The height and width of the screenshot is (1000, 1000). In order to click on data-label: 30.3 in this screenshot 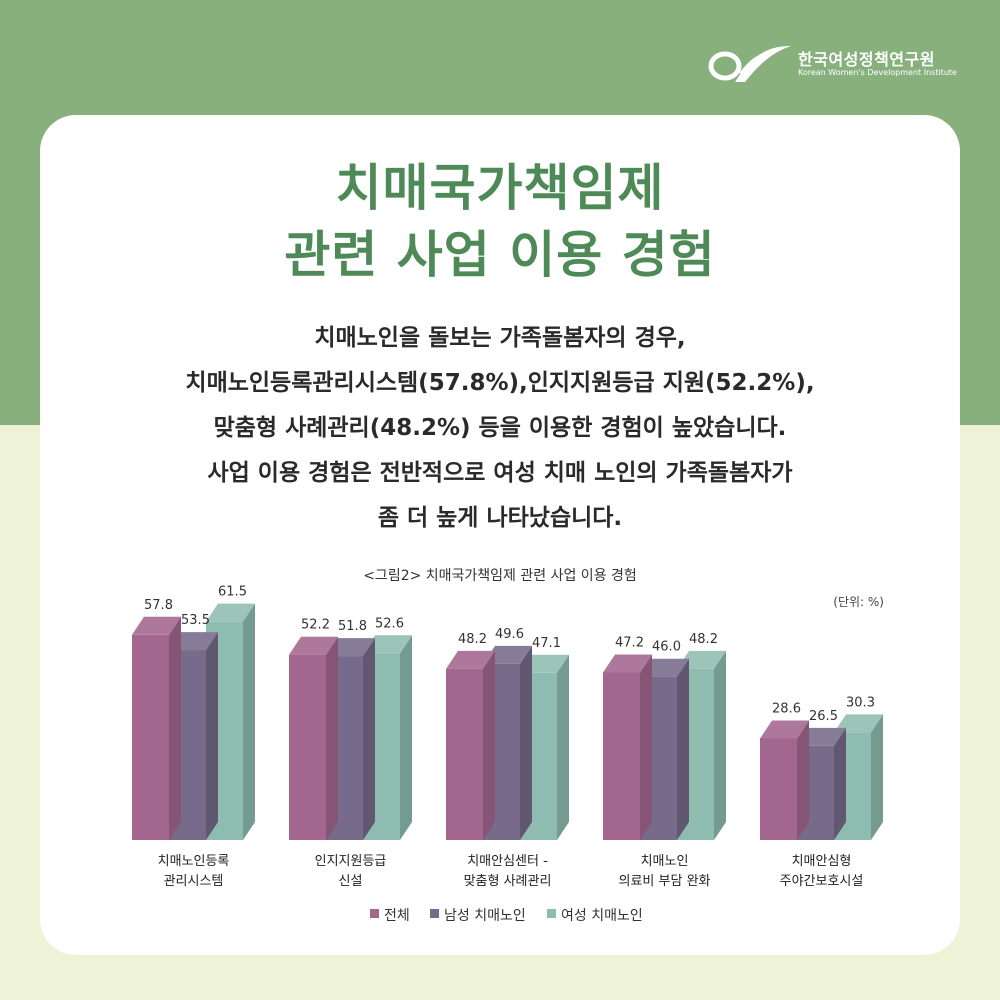, I will do `click(860, 702)`.